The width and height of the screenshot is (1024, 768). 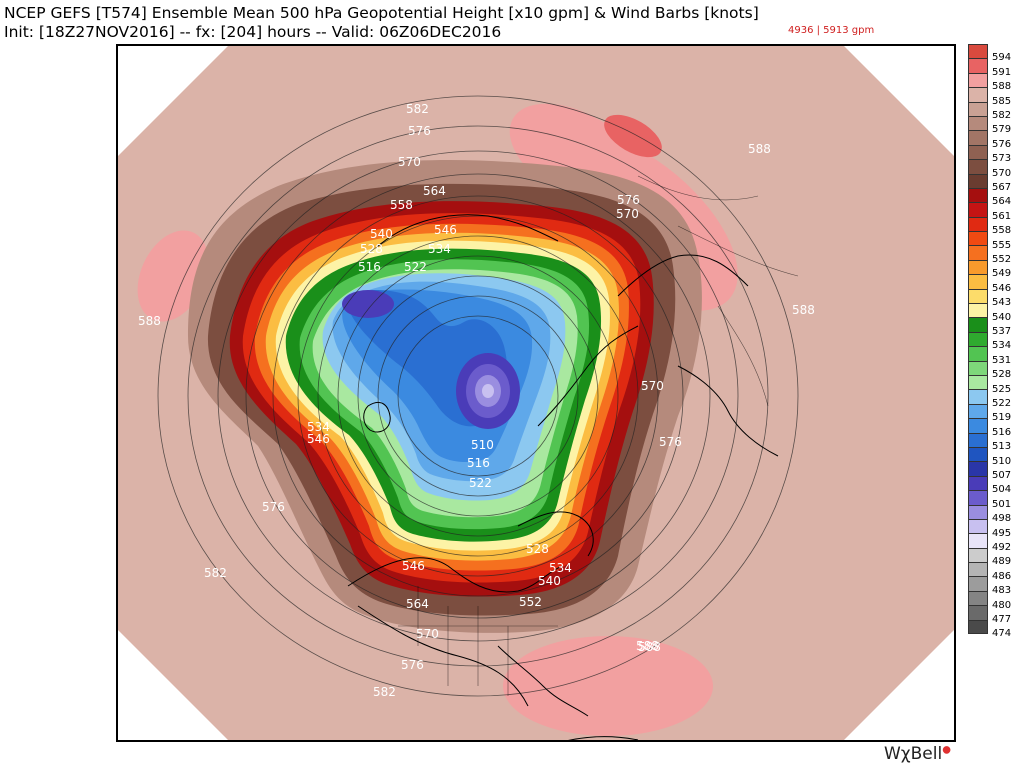 What do you see at coordinates (1002, 547) in the screenshot?
I see `legend-label: 492` at bounding box center [1002, 547].